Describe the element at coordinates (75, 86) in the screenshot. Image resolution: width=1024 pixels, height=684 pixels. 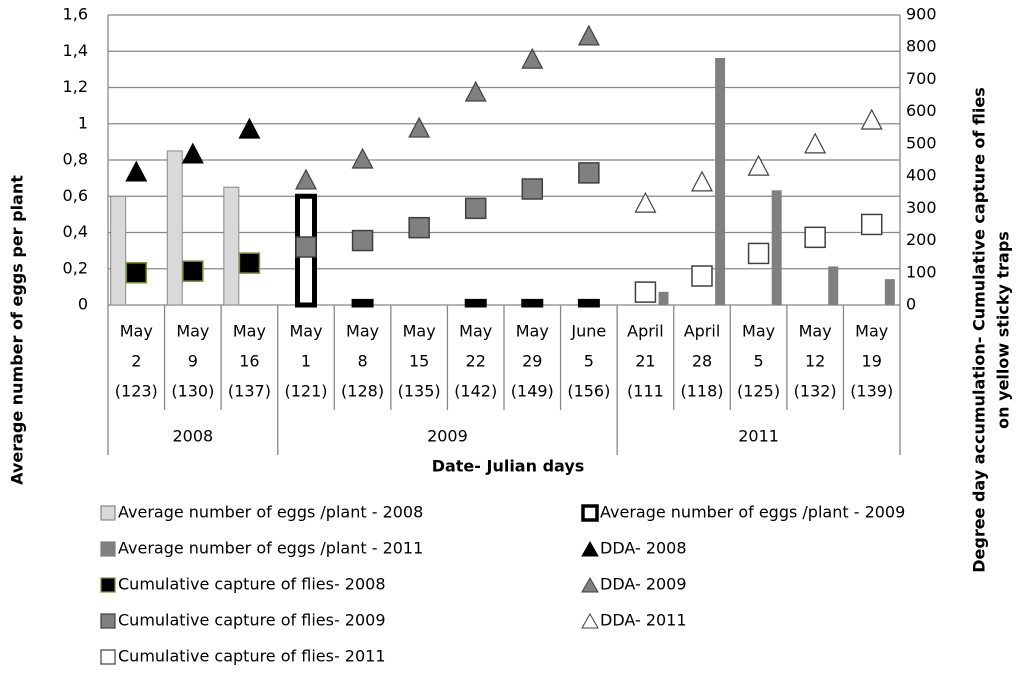
I see `y-tick-label: 1,2` at that location.